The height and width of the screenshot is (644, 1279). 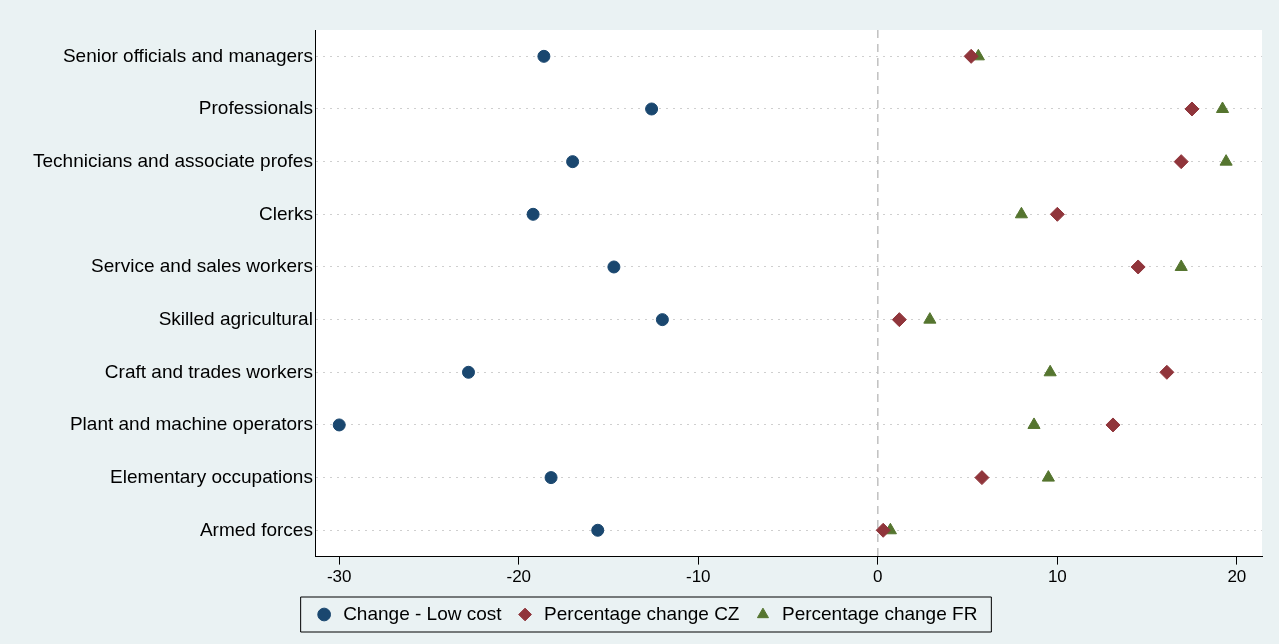 What do you see at coordinates (286, 213) in the screenshot?
I see `y-tick-label: Clerks` at bounding box center [286, 213].